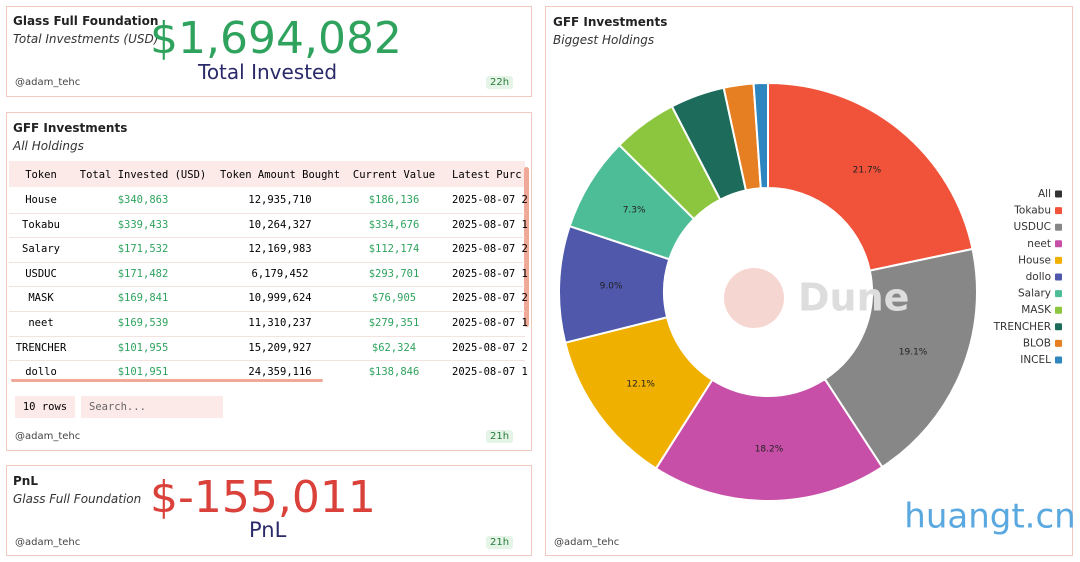  I want to click on table-cell: $169,841, so click(143, 298).